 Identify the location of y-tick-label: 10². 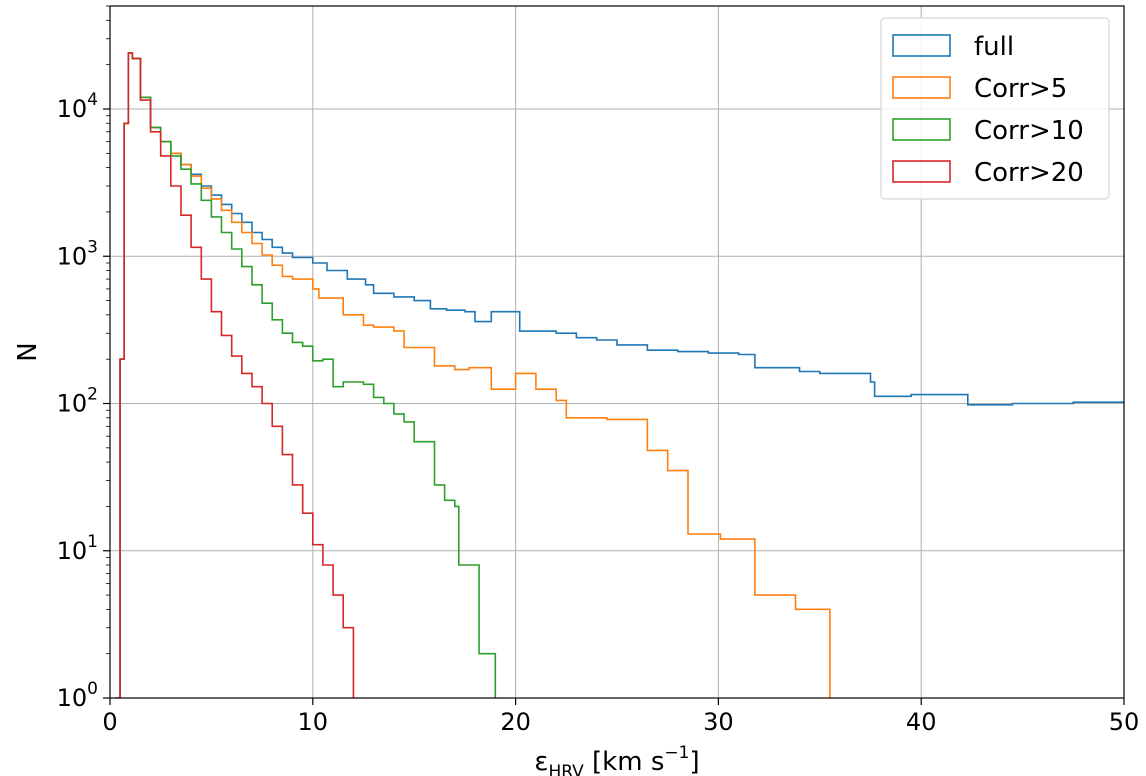
(77, 401).